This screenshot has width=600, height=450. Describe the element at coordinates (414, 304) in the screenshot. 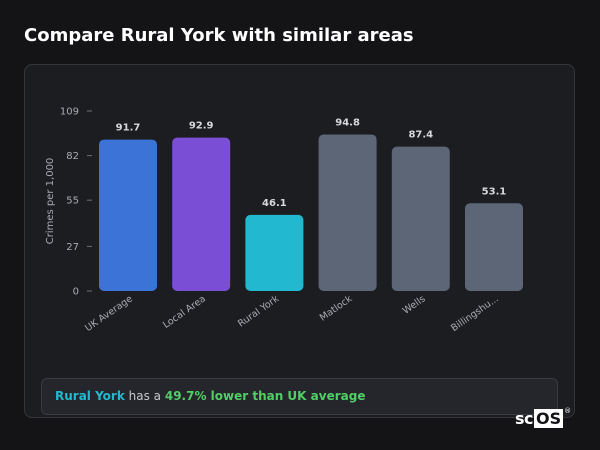

I see `x-tick-label-4: Wells` at that location.